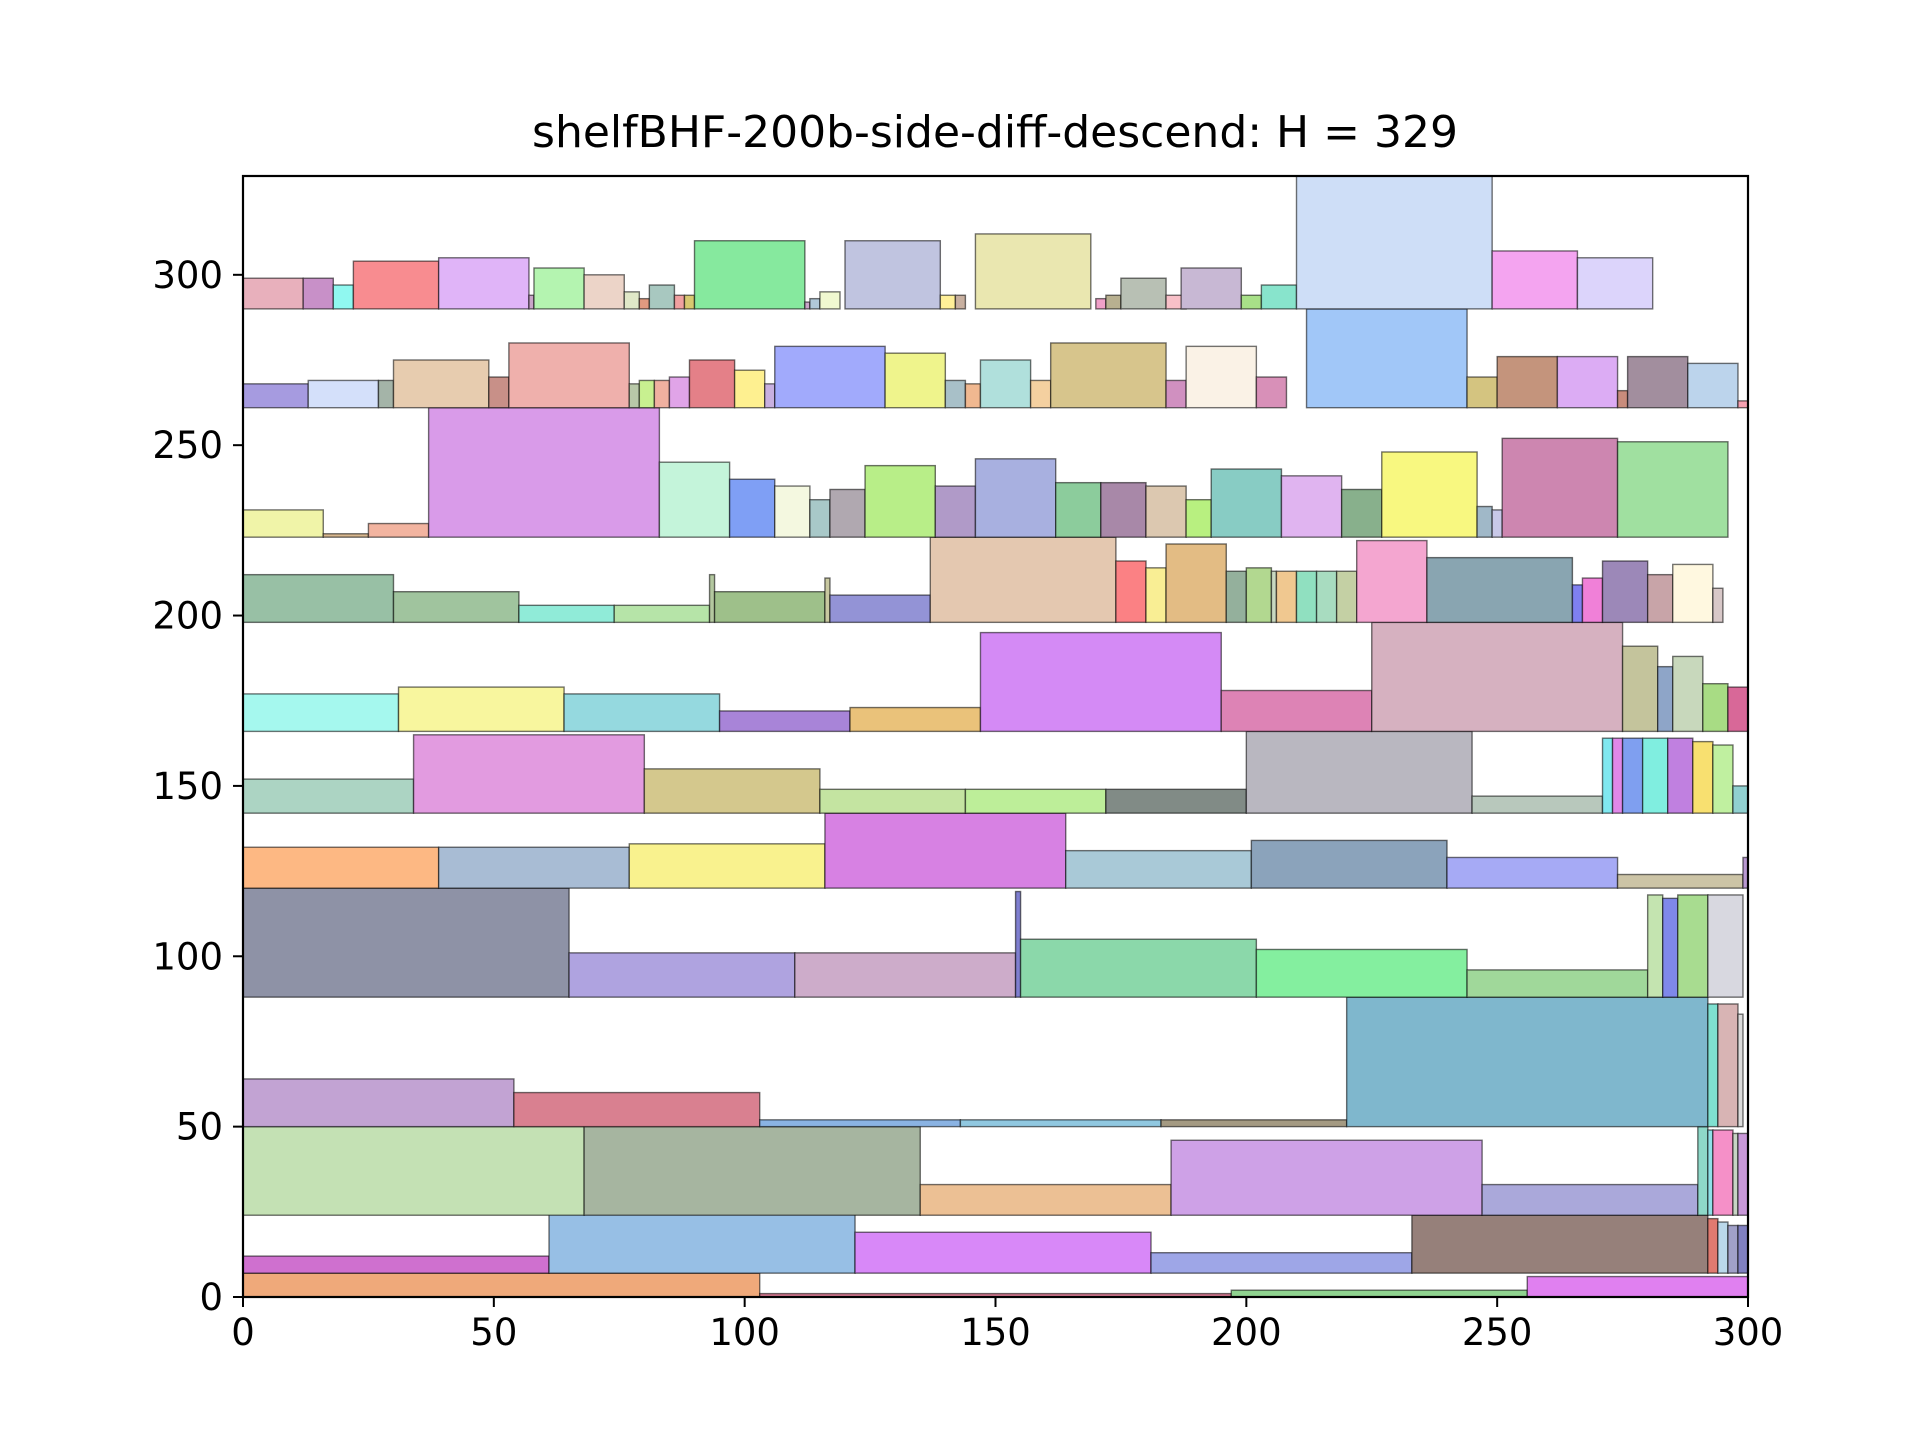 Image resolution: width=1920 pixels, height=1440 pixels. I want to click on y-tick-label-5: 250, so click(187, 445).